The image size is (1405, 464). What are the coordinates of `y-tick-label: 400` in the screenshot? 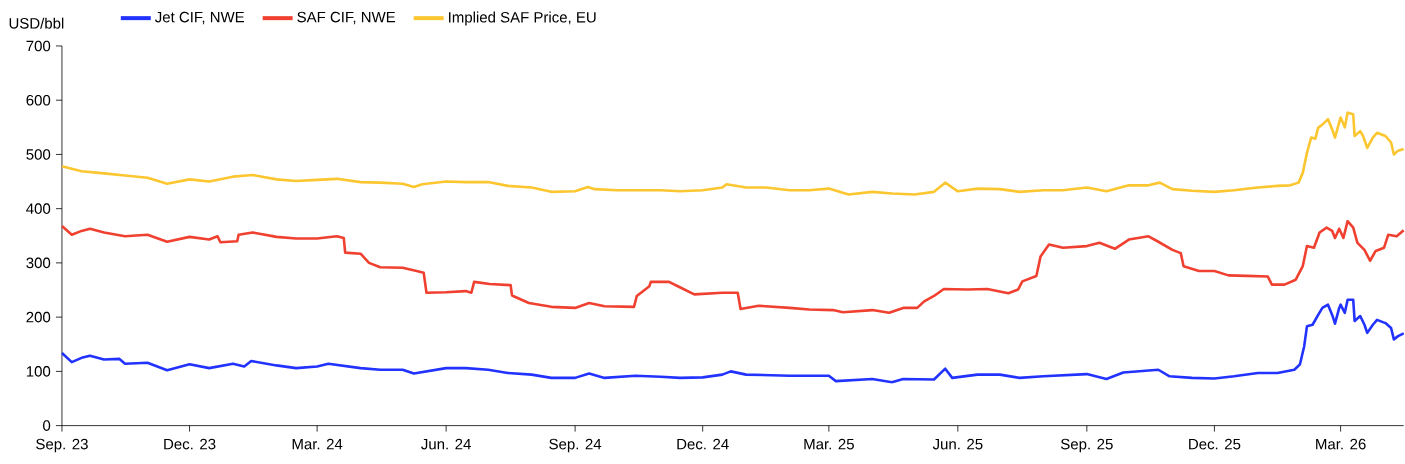 It's located at (38, 209).